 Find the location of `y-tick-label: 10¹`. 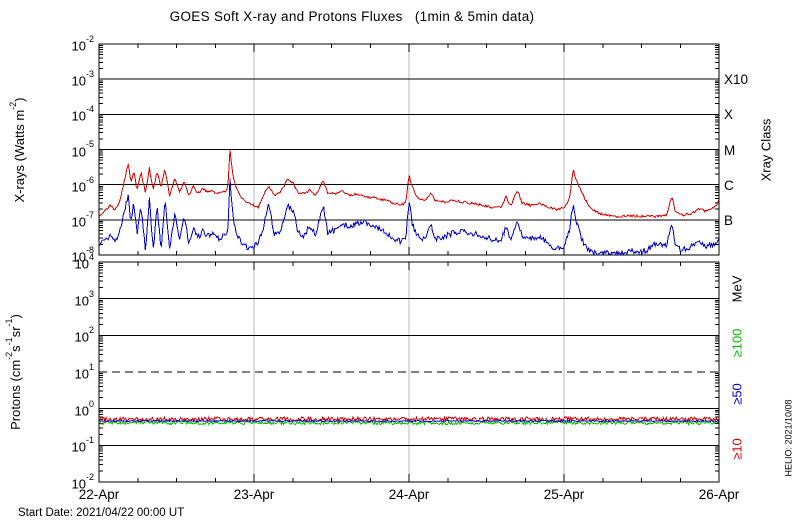

y-tick-label: 10¹ is located at coordinates (84, 371).